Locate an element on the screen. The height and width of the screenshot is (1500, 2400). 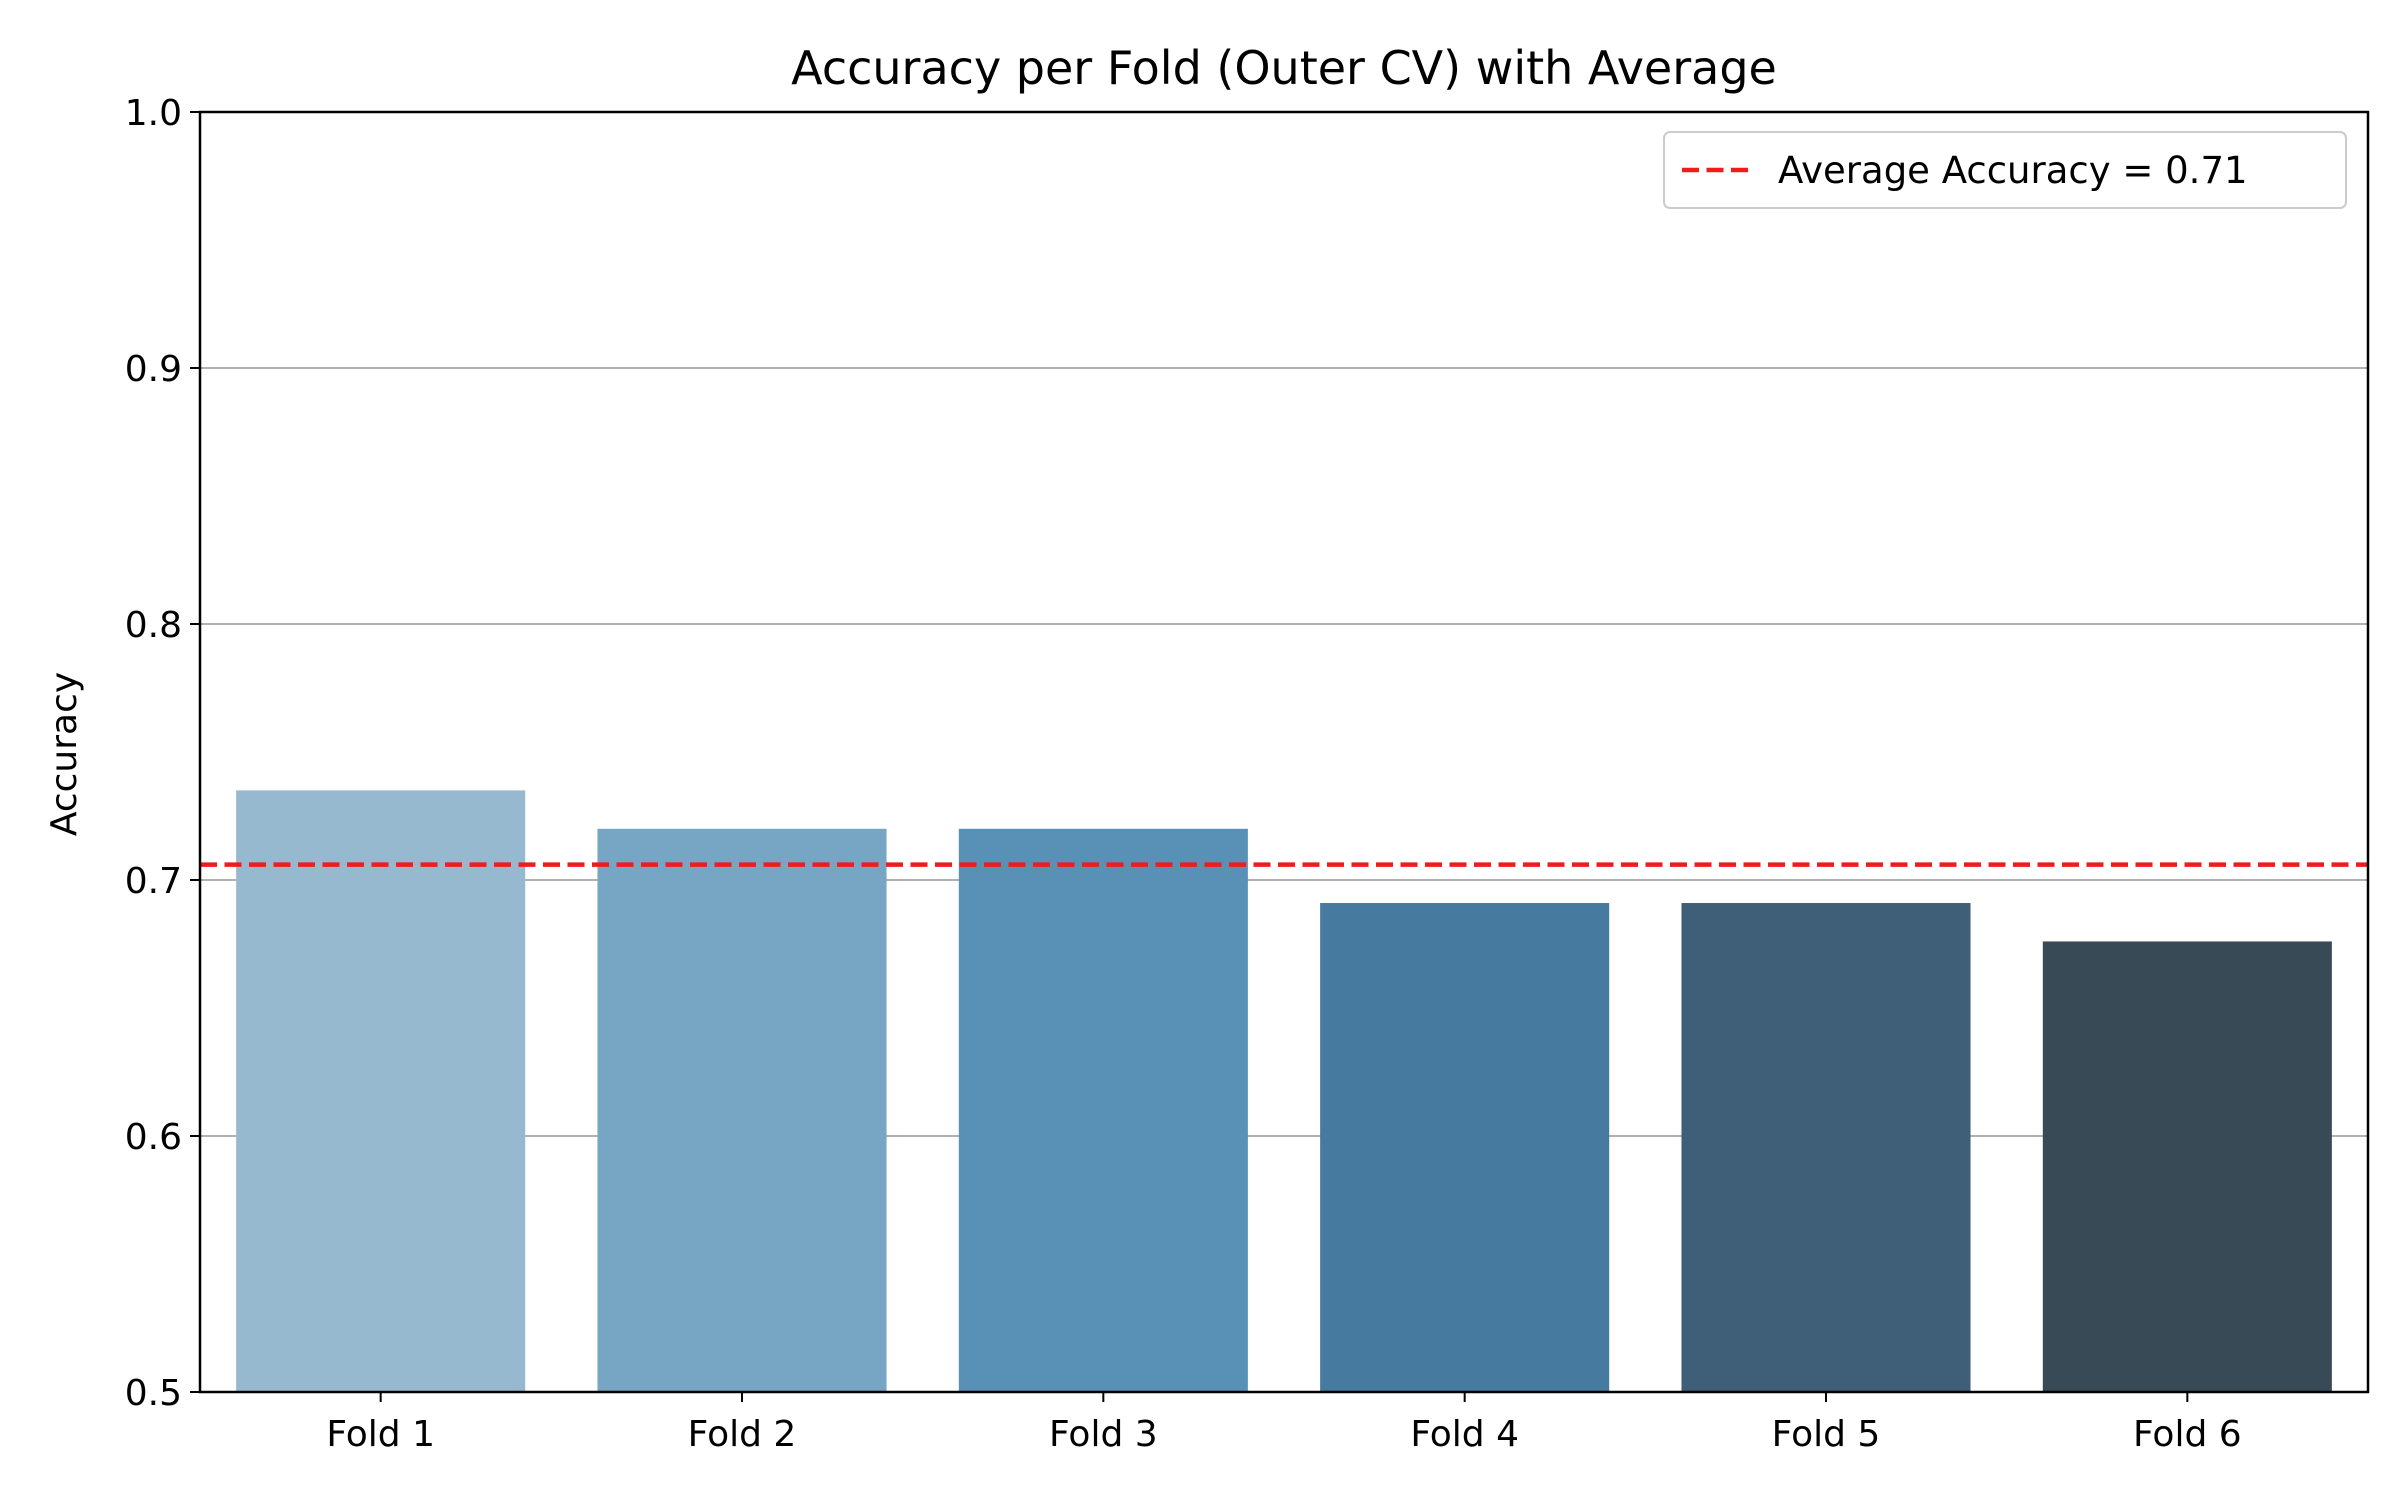
legend: Average Accuracy = 0.71 is located at coordinates (2005, 170).